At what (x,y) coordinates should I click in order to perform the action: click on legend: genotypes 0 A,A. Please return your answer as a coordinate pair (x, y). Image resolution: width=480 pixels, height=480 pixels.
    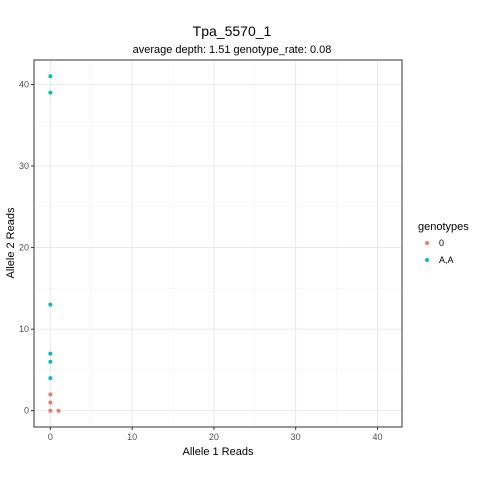
    Looking at the image, I should click on (443, 243).